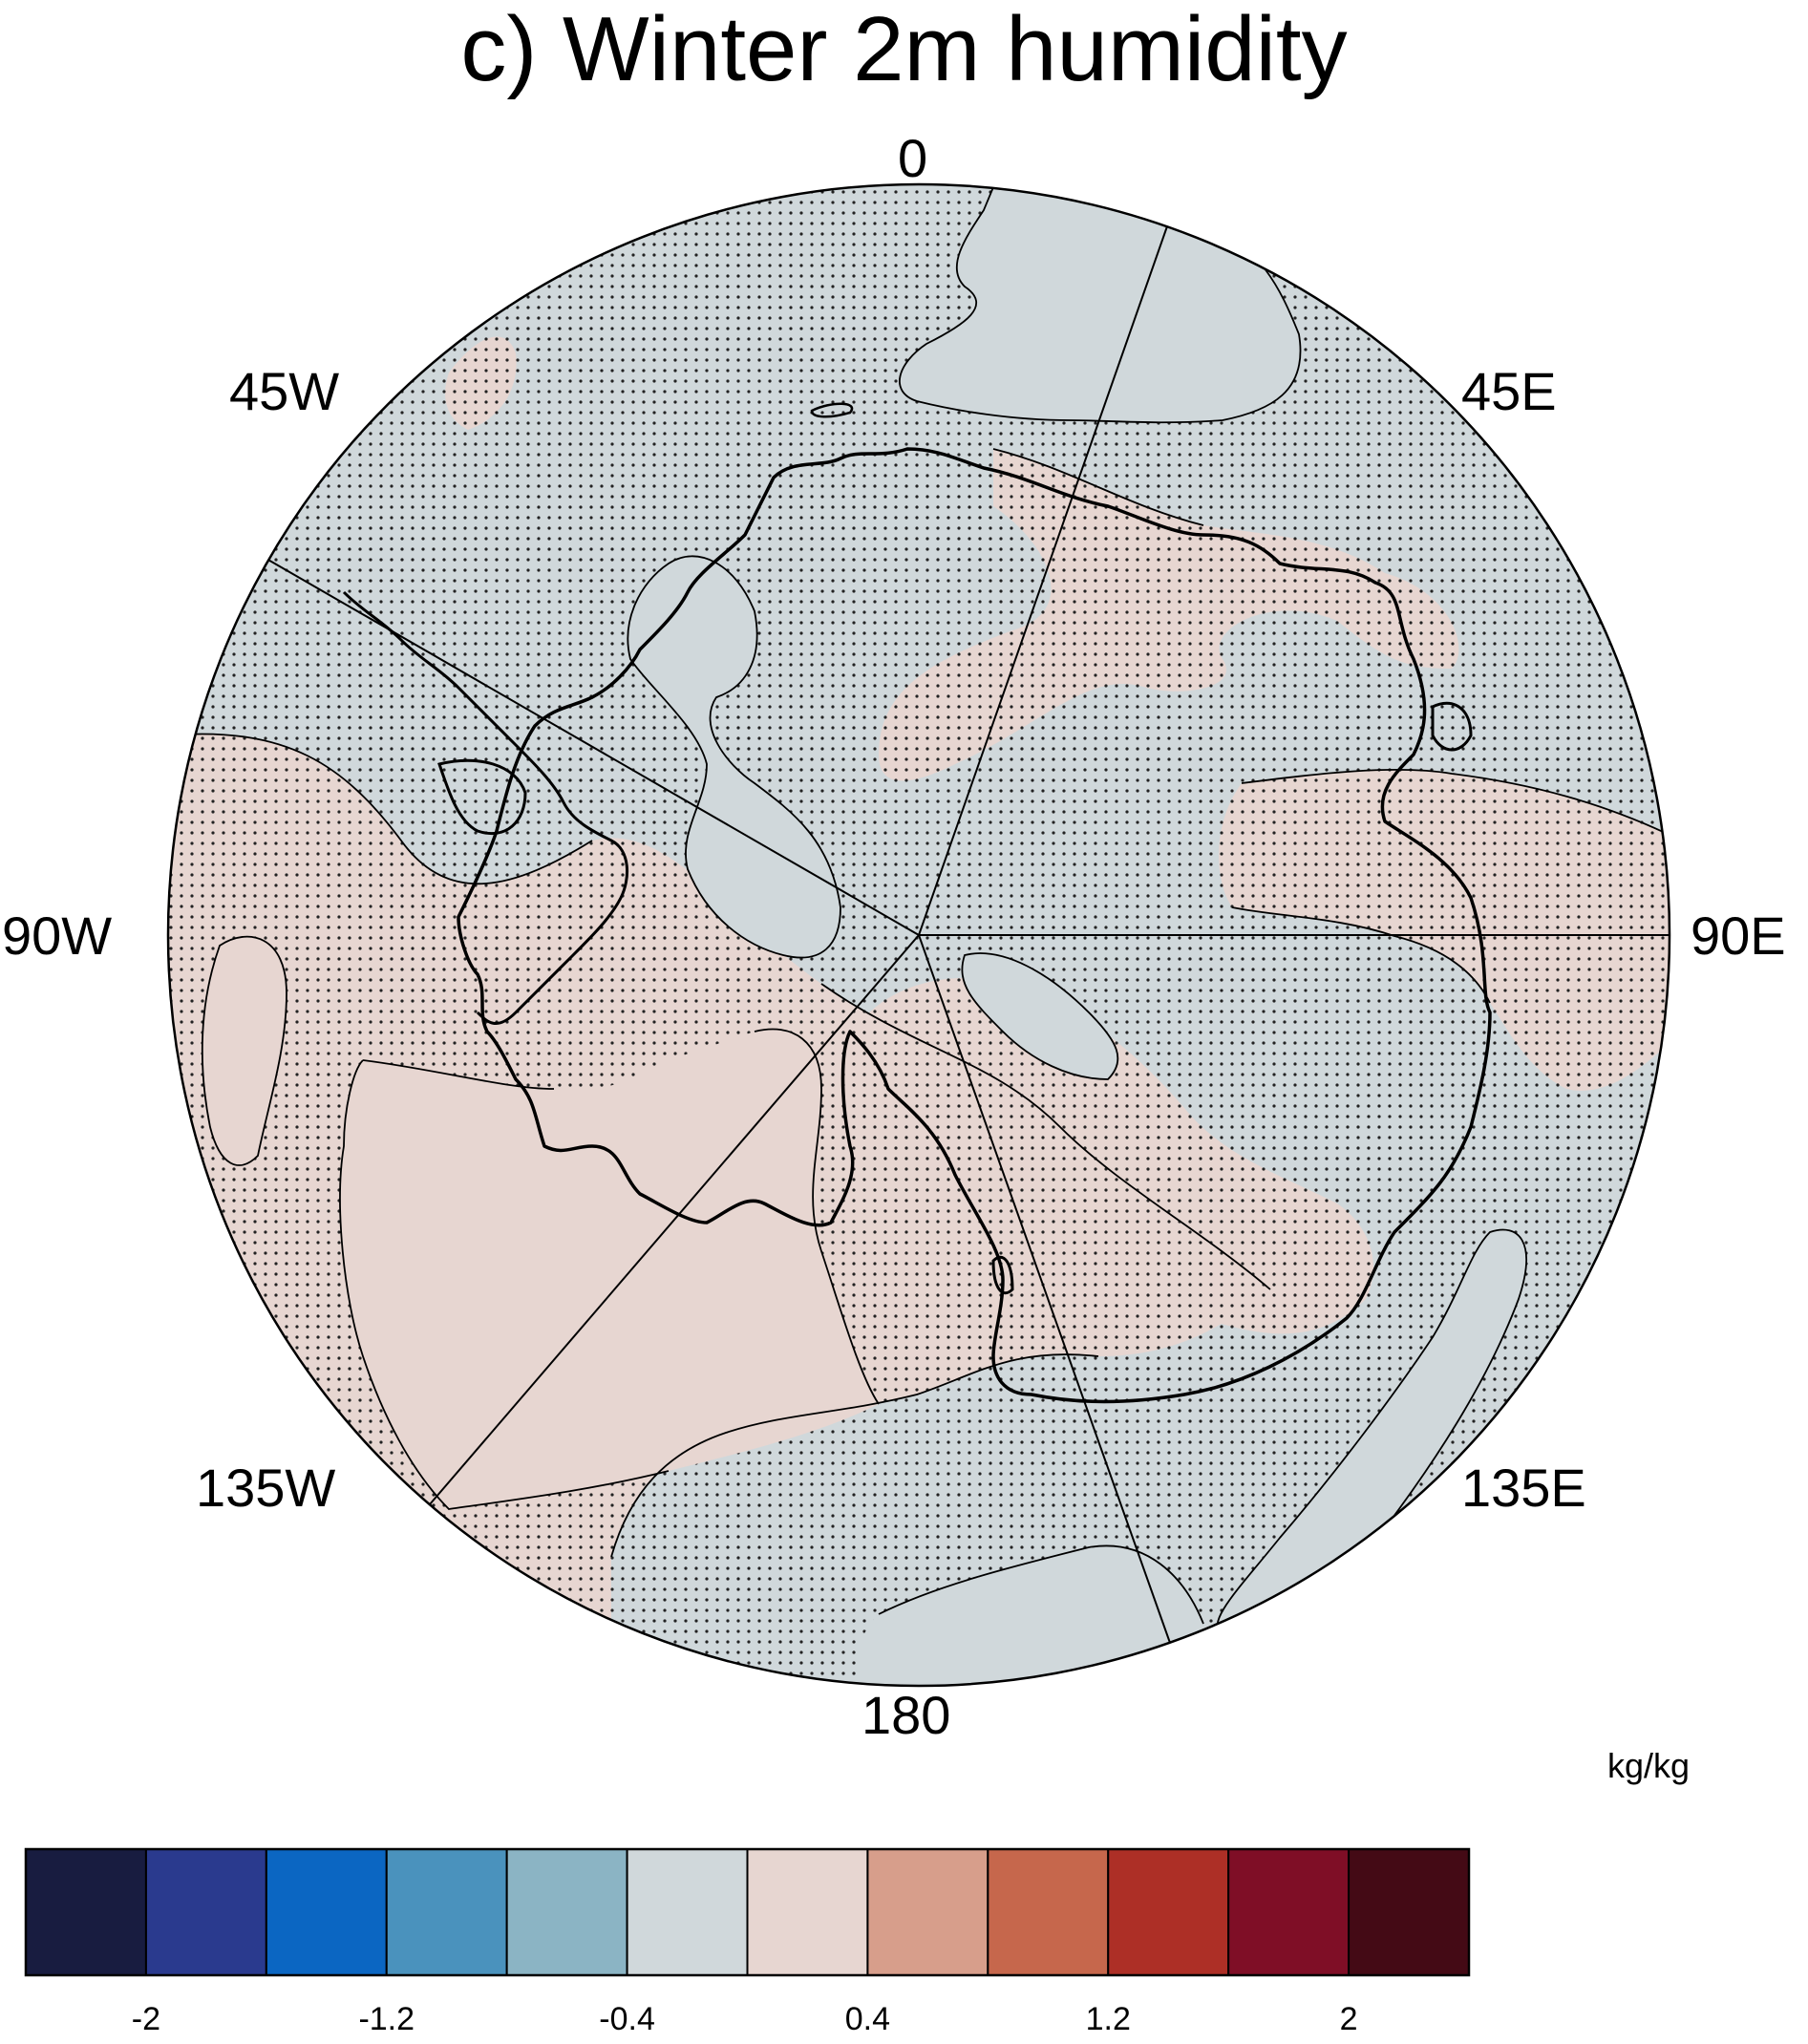  What do you see at coordinates (867, 2019) in the screenshot?
I see `colorbar-tick-label: 0.4` at bounding box center [867, 2019].